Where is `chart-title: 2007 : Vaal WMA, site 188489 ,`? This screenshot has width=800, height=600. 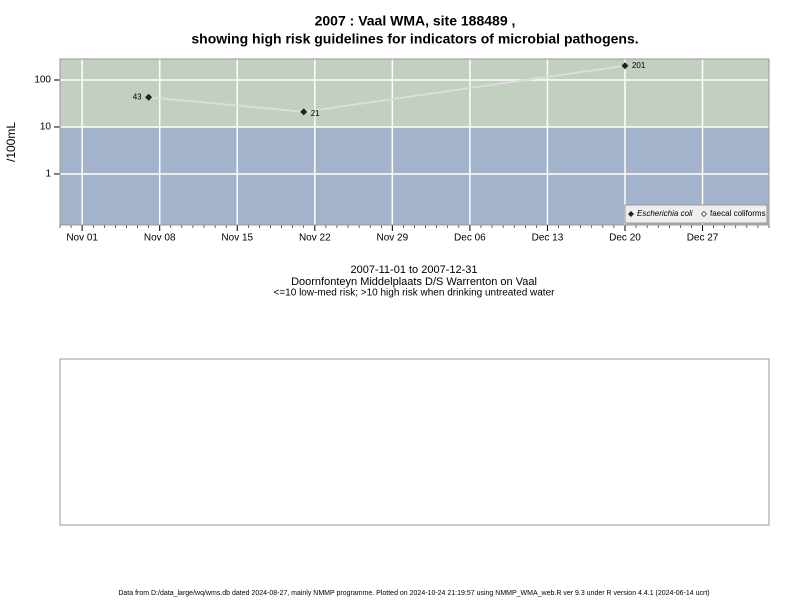 chart-title: 2007 : Vaal WMA, site 188489 , is located at coordinates (415, 21).